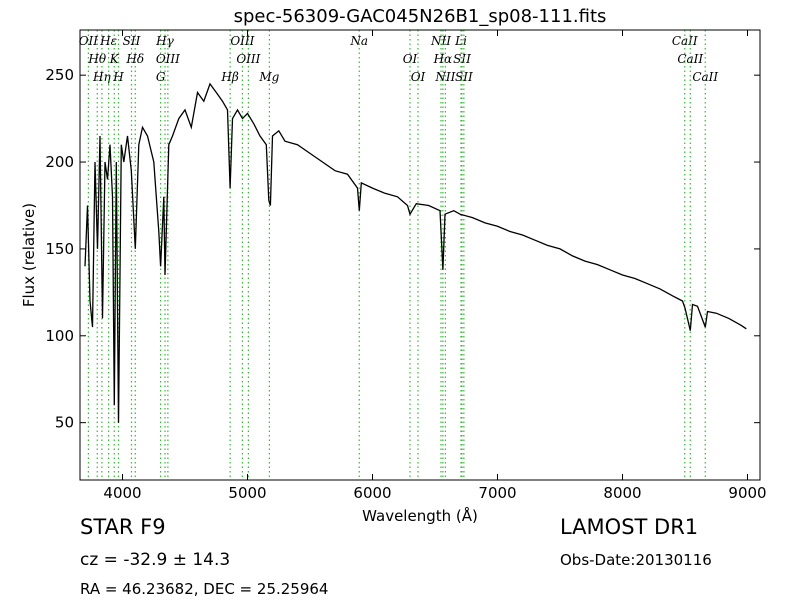  Describe the element at coordinates (747, 493) in the screenshot. I see `x-tick-label: 9000` at that location.